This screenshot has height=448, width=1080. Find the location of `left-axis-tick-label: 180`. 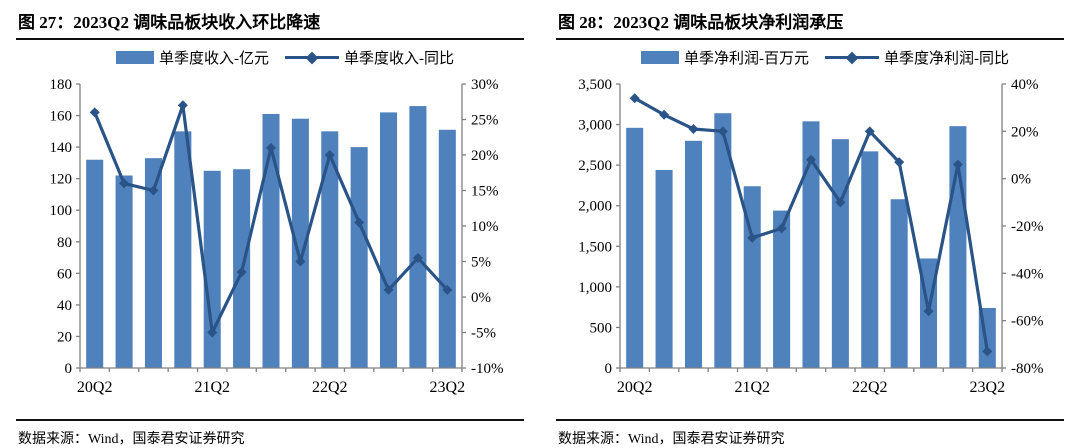

left-axis-tick-label: 180 is located at coordinates (61, 85).